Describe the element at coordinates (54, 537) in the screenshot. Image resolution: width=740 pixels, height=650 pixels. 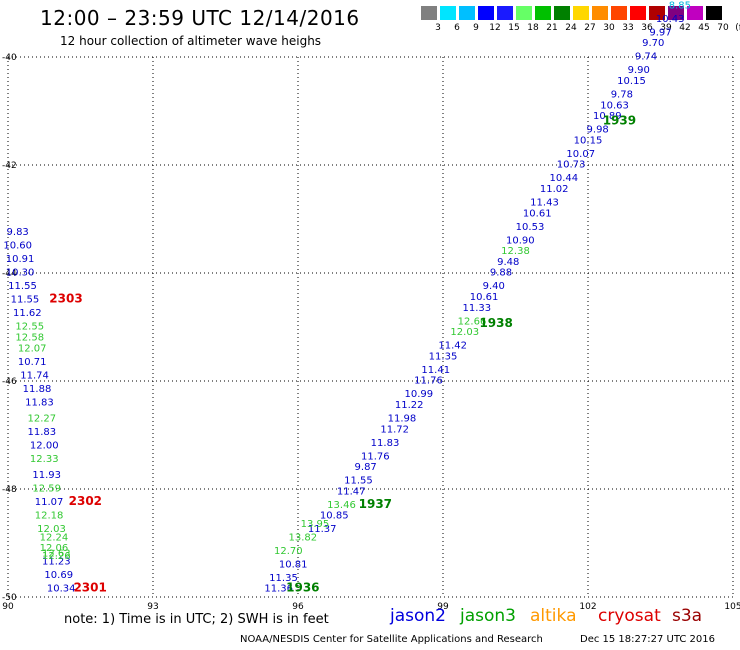
I see `jason3-point: 12.24` at that location.